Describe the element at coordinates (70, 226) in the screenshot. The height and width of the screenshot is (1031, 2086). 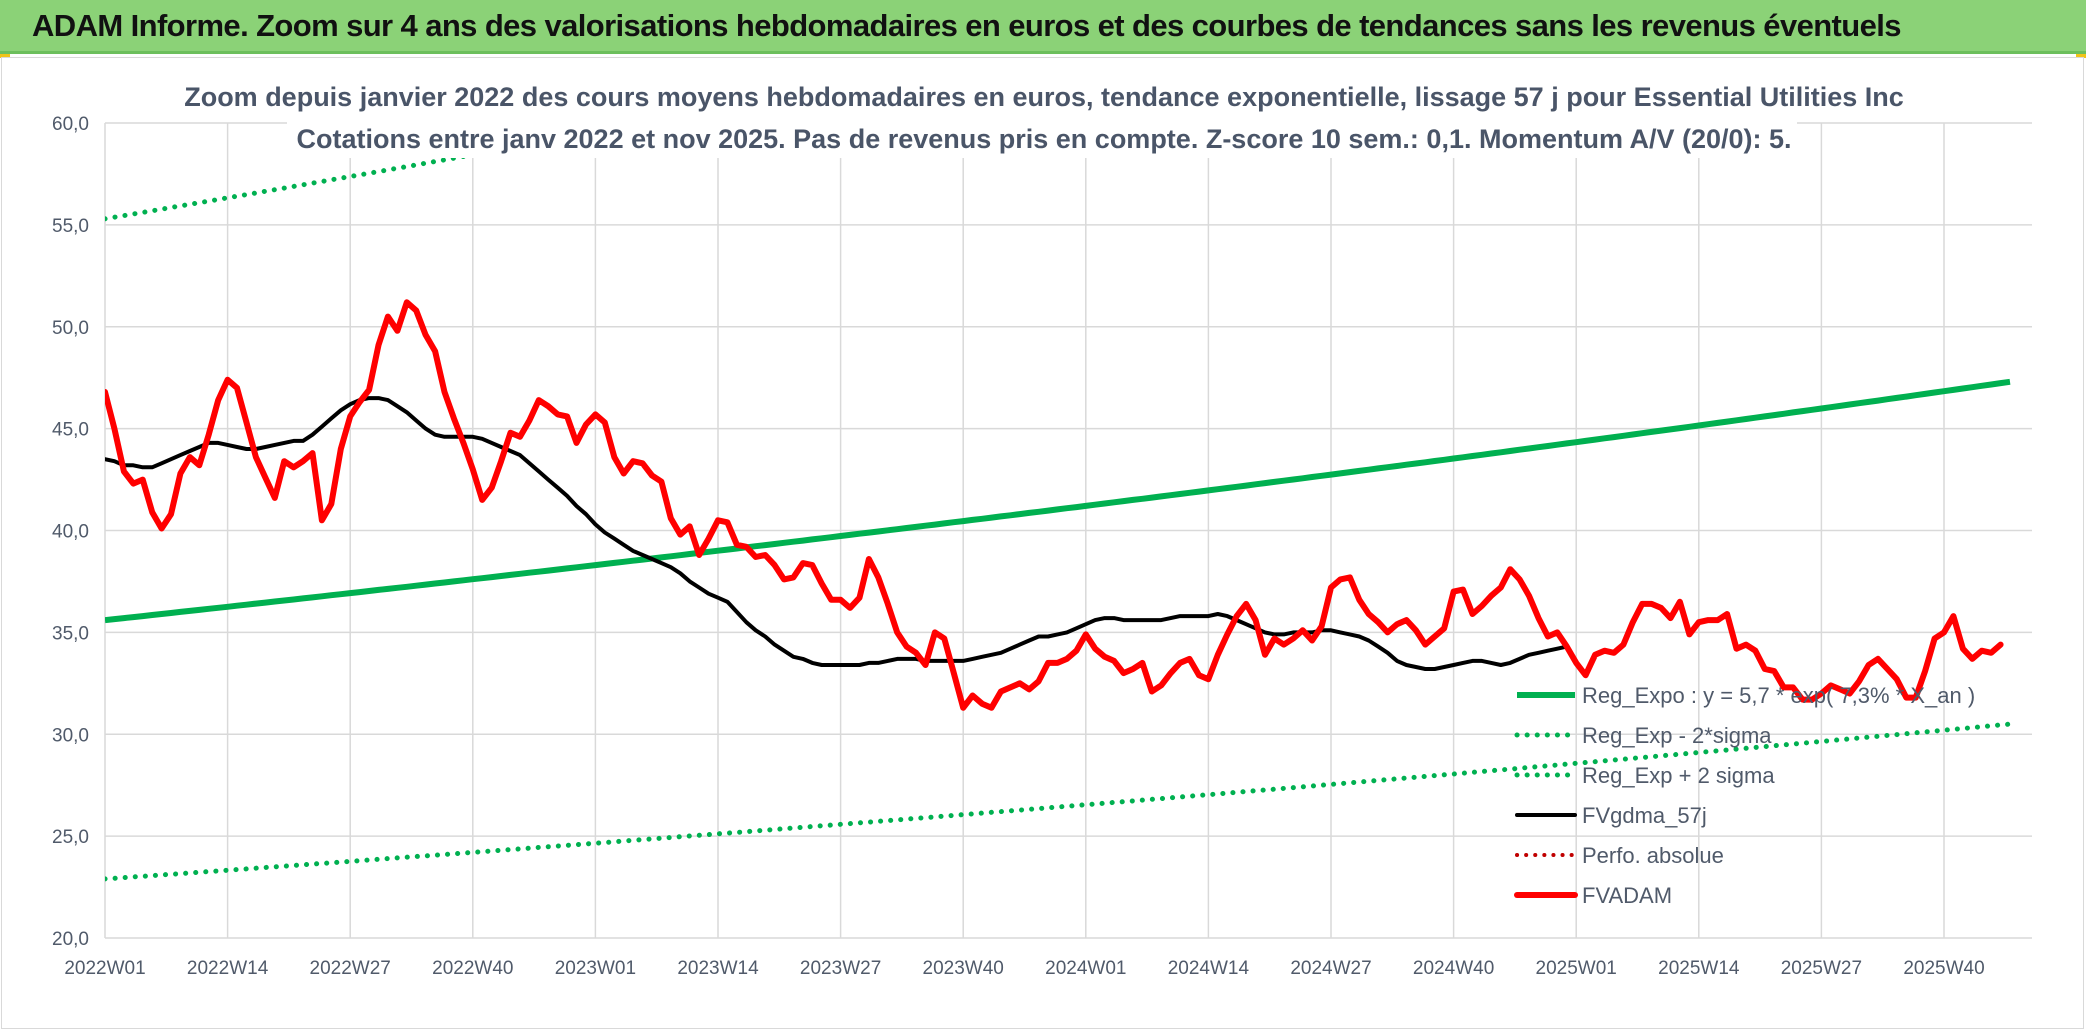
I see `y-tick-label: 55,0` at that location.